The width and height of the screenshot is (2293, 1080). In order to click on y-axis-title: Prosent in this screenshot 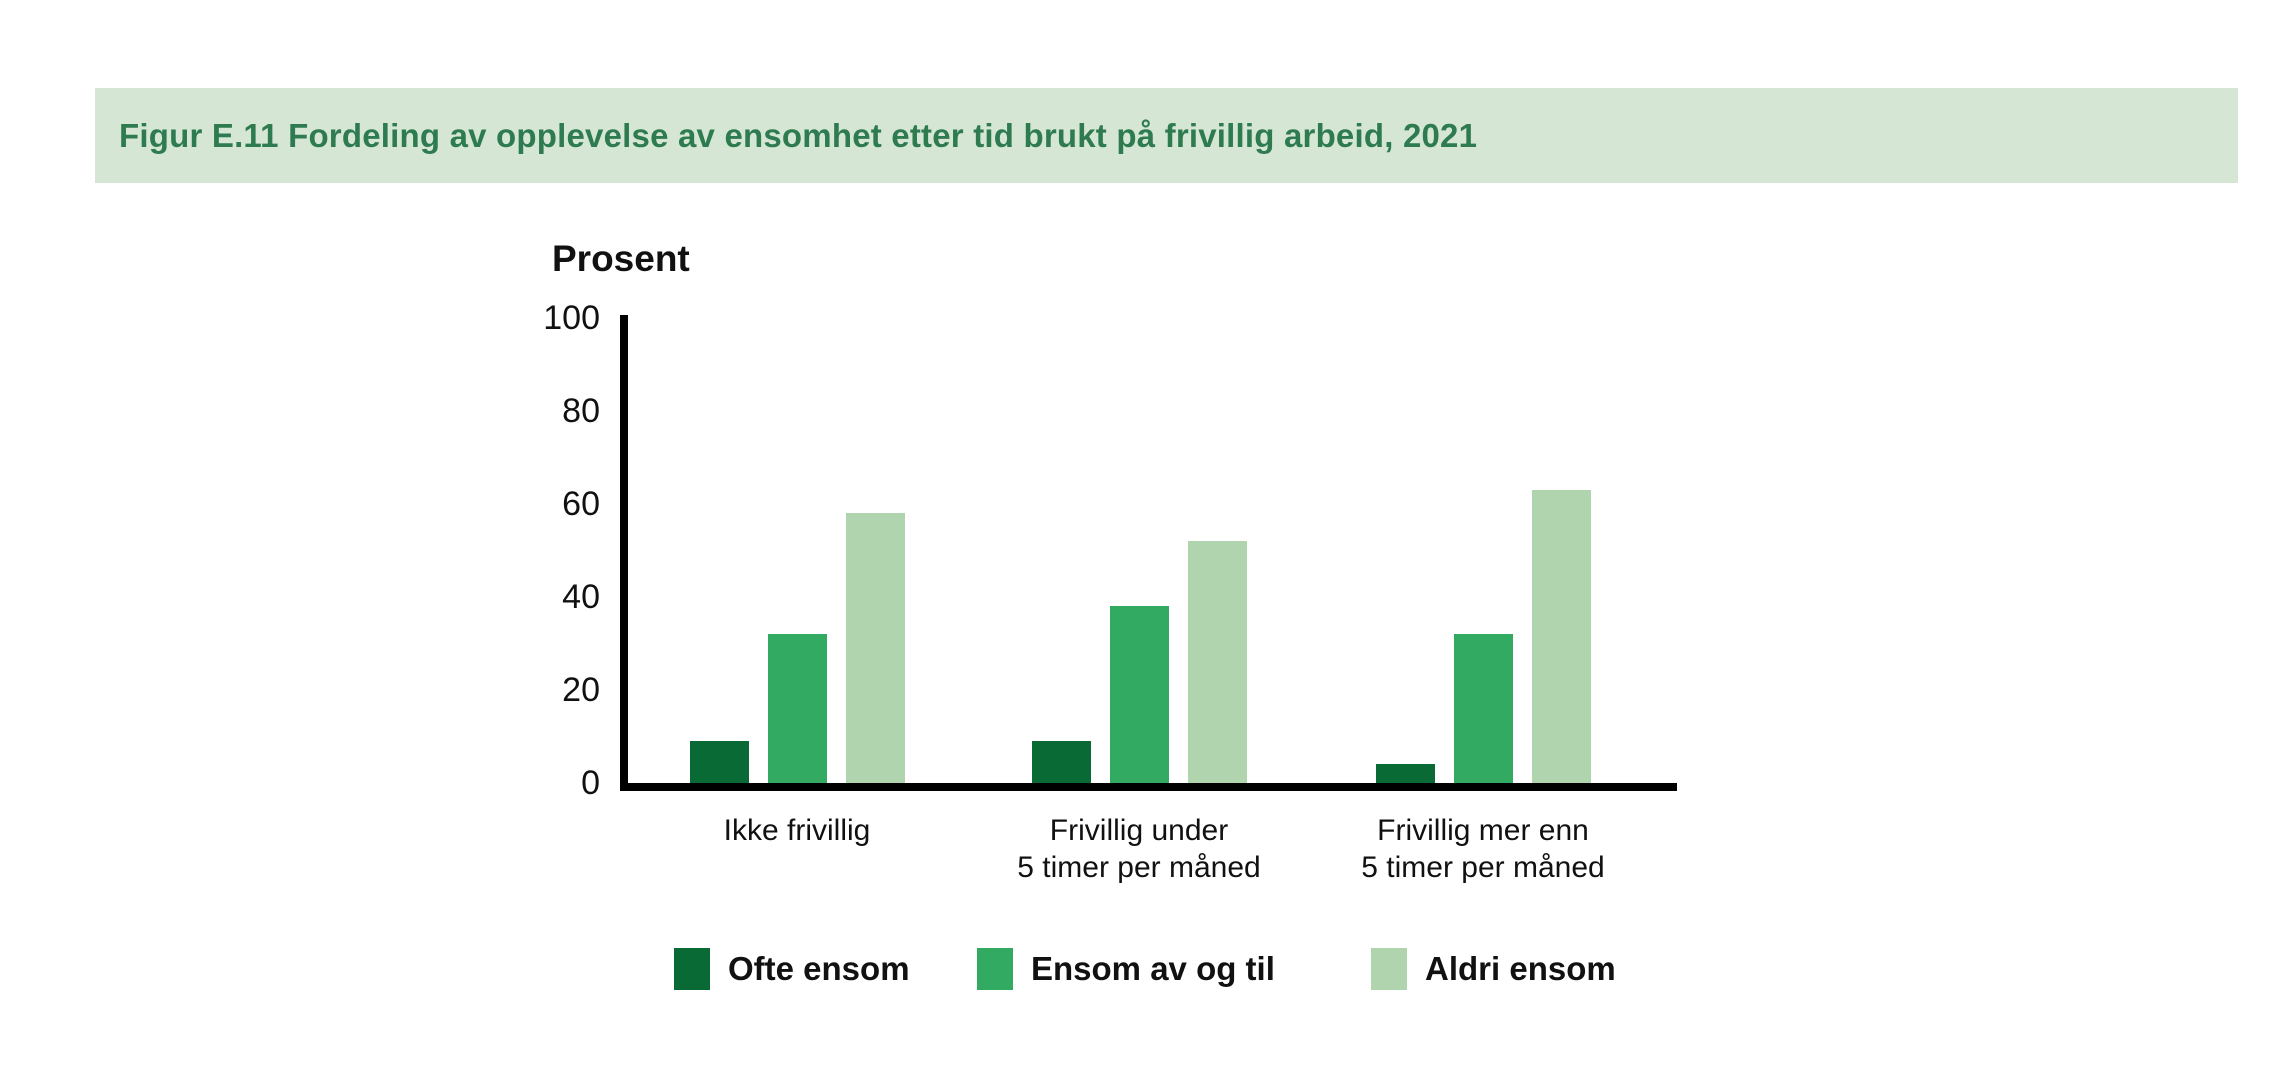, I will do `click(621, 258)`.